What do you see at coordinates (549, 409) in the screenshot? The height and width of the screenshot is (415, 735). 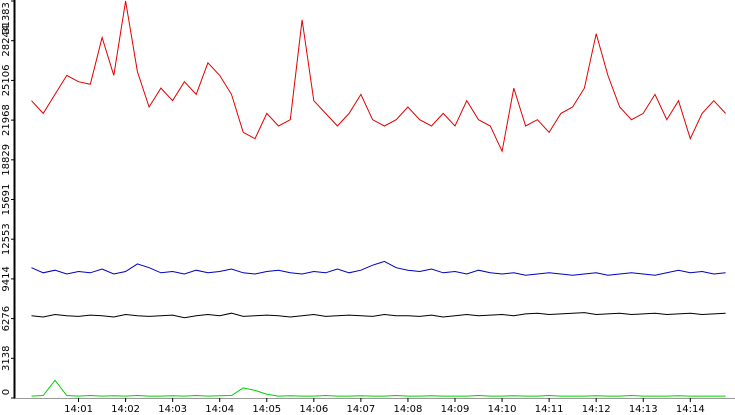 I see `x-tick-label: 14:11` at bounding box center [549, 409].